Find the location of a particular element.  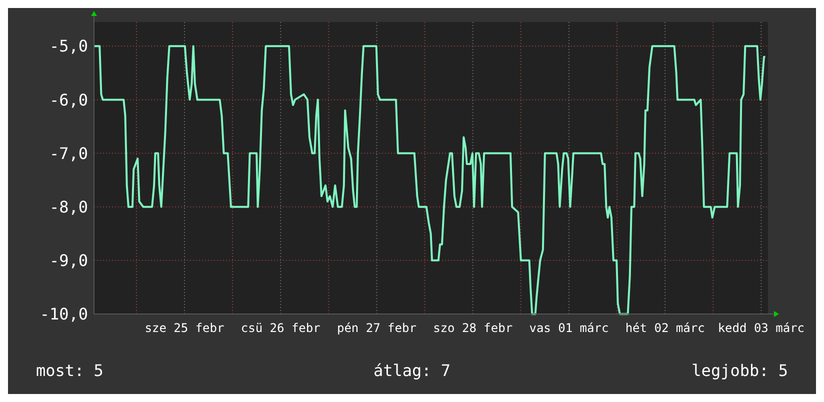

y-tick-label: -8,0 is located at coordinates (68, 206).